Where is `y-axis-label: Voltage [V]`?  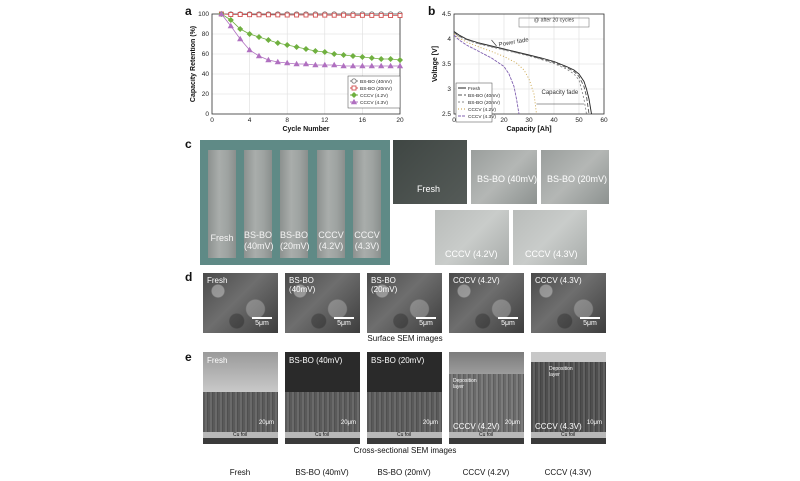
y-axis-label: Voltage [V] is located at coordinates (435, 64).